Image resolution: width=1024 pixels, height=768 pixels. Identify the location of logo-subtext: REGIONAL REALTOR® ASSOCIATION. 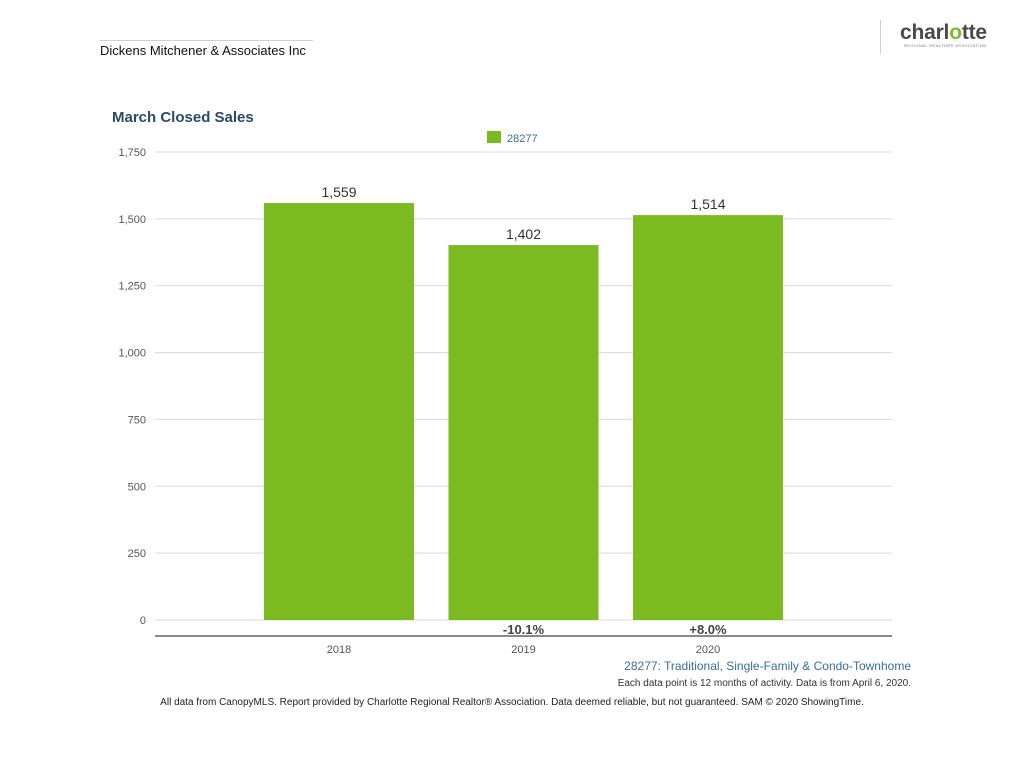
(945, 45).